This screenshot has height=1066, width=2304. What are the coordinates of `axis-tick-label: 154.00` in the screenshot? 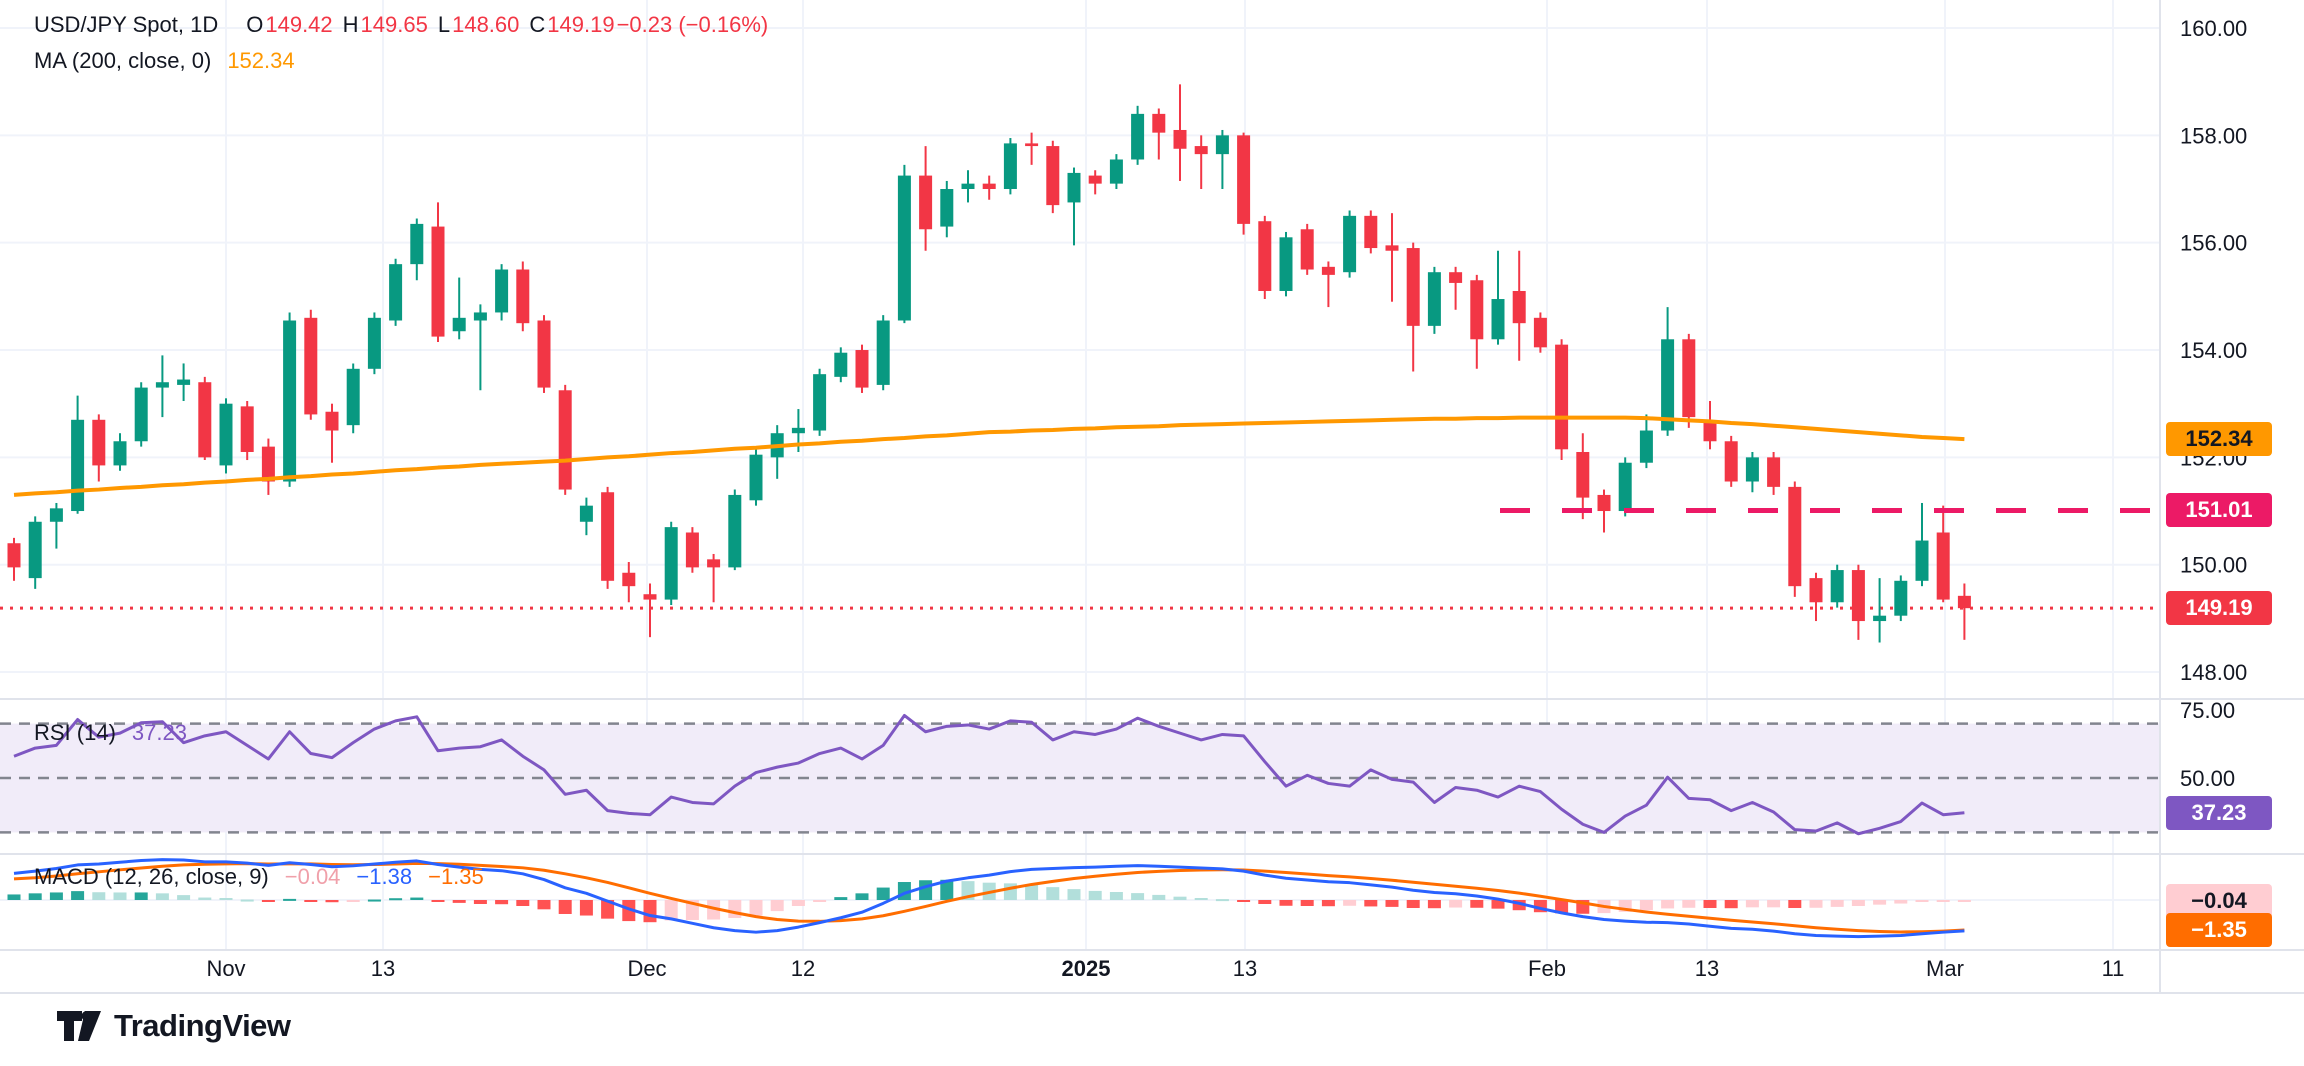 It's located at (2213, 350).